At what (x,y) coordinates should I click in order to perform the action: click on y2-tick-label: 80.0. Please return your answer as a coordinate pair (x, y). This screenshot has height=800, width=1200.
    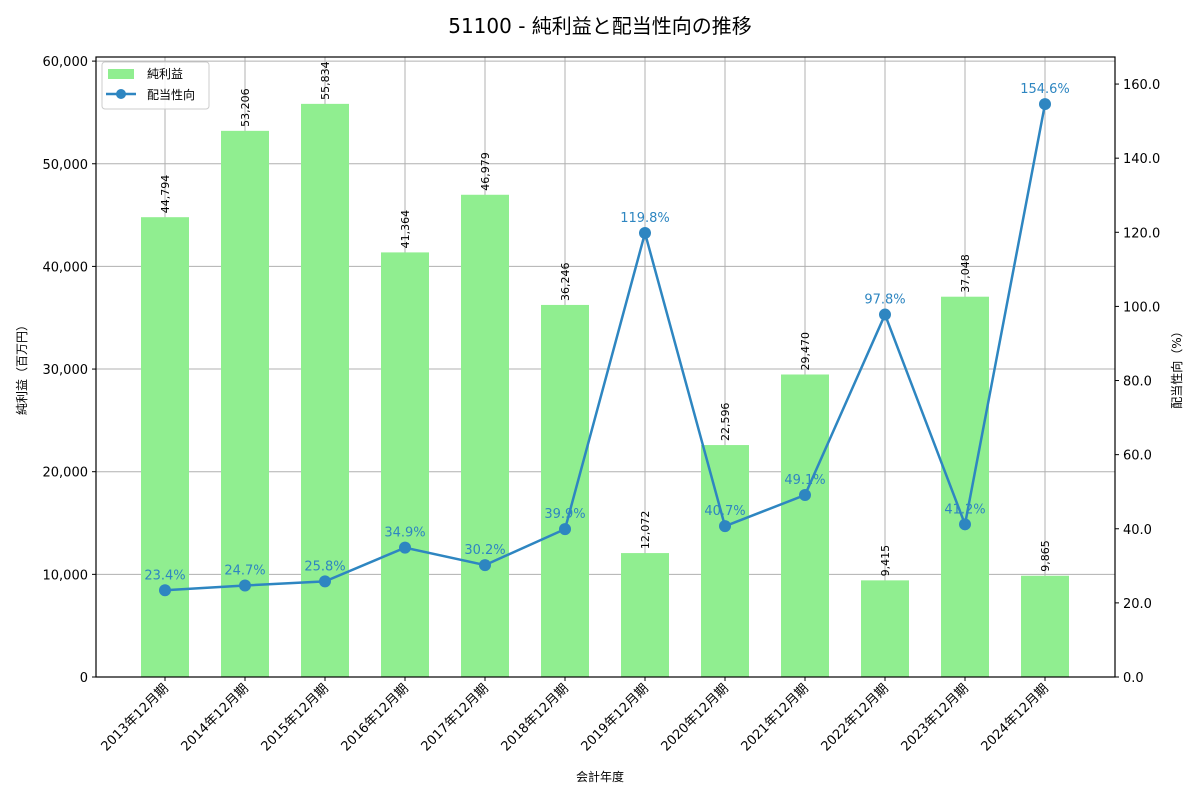
    Looking at the image, I should click on (1137, 382).